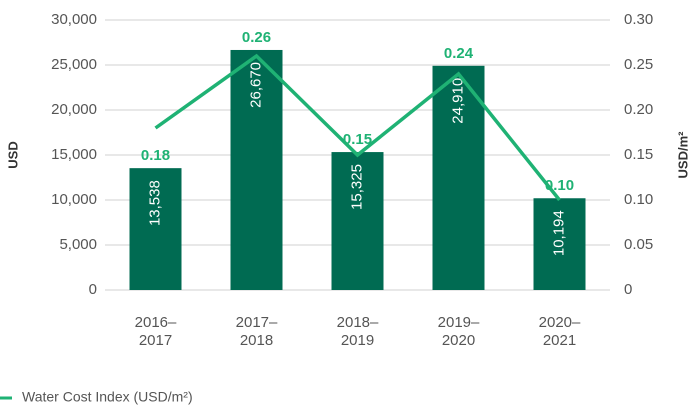 This screenshot has width=698, height=408. I want to click on y2-tick-label: 0.15, so click(638, 154).